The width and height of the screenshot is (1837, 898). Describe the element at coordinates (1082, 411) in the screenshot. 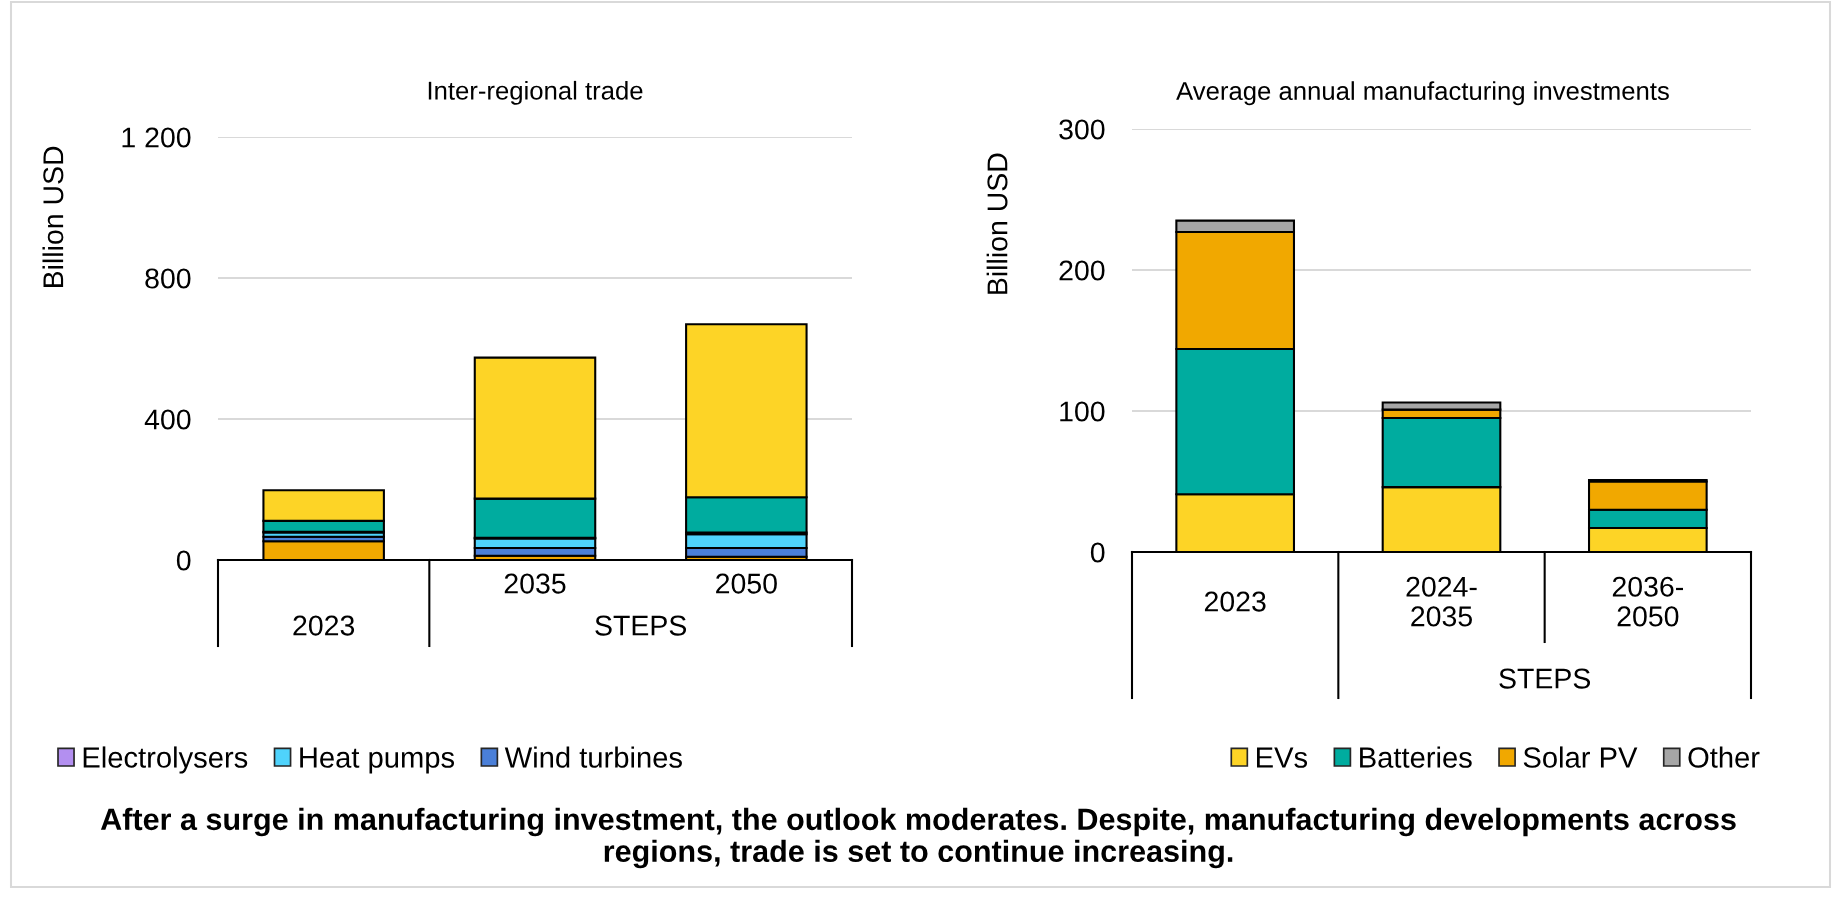

I see `y-tick-label: 100` at that location.